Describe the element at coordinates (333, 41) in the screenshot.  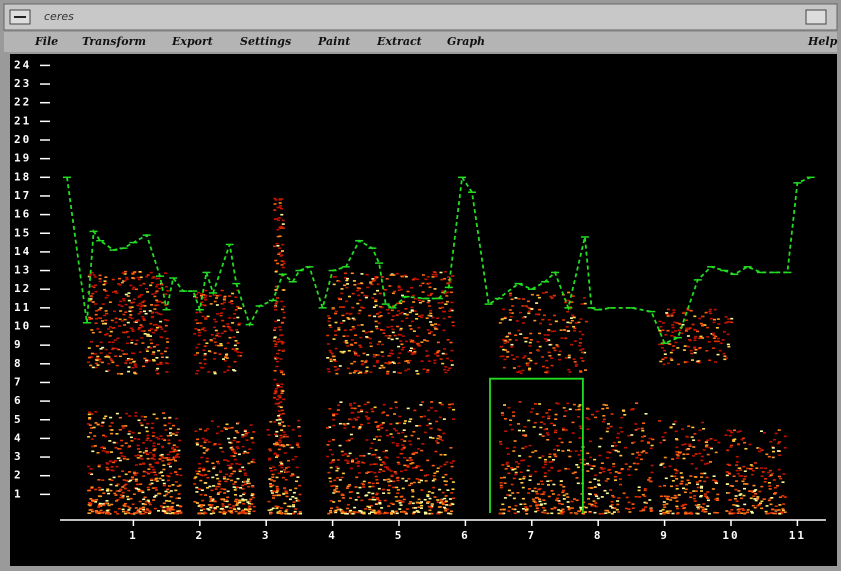
I see `menu-item: Paint` at that location.